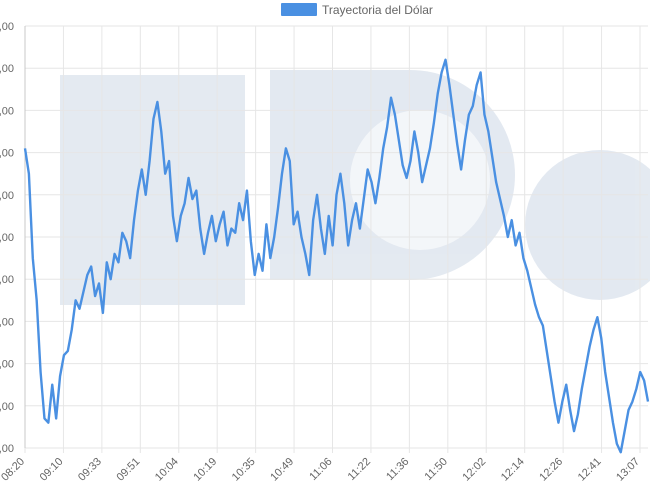  Describe the element at coordinates (282, 470) in the screenshot. I see `x-tick-label: 10:49` at that location.